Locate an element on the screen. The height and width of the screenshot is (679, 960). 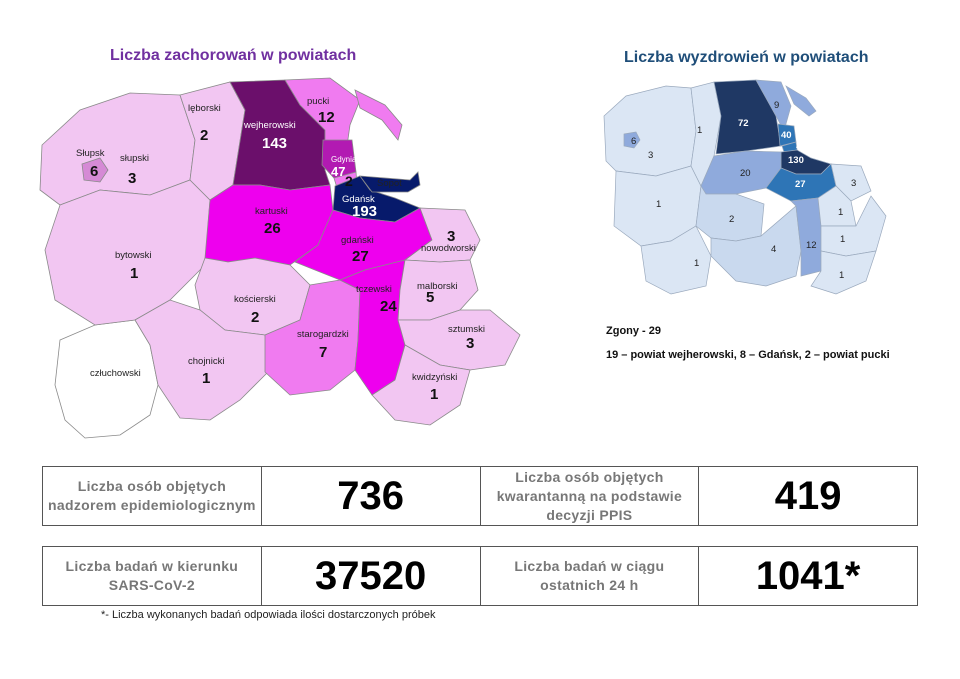
label-gdansk-value: 193 is located at coordinates (364, 211).